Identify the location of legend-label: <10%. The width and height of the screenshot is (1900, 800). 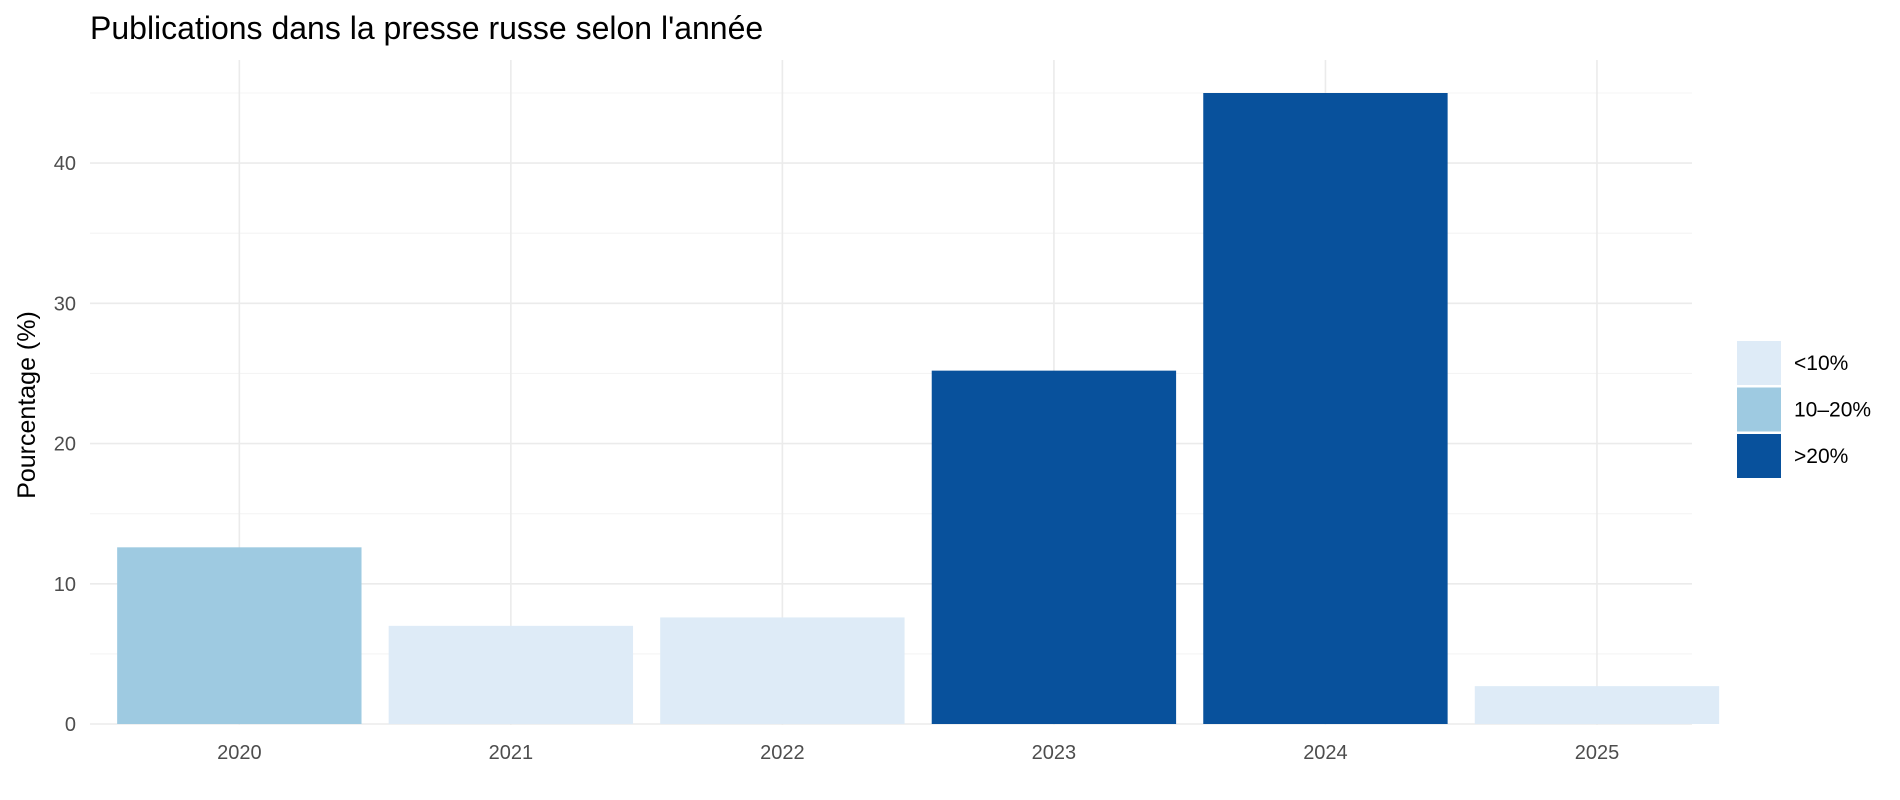
(1821, 363).